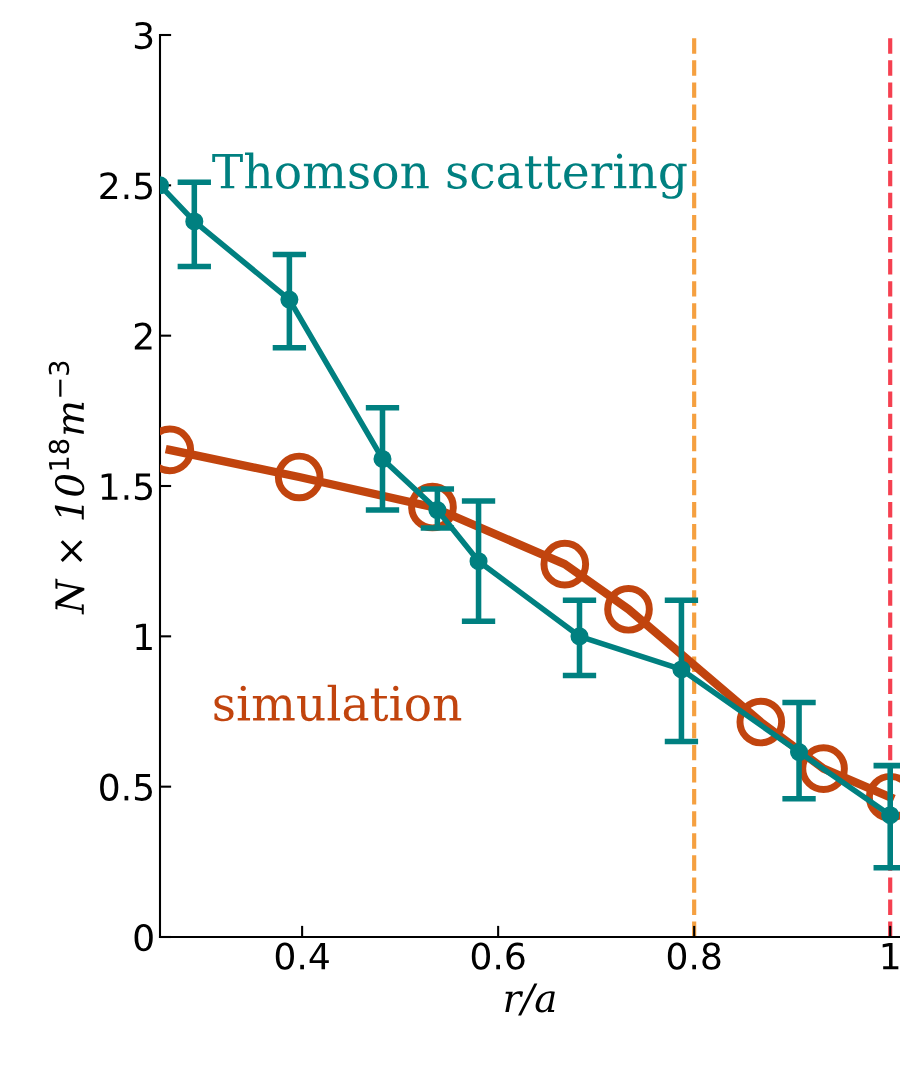  Describe the element at coordinates (302, 956) in the screenshot. I see `x-tick-label: 0.4` at that location.